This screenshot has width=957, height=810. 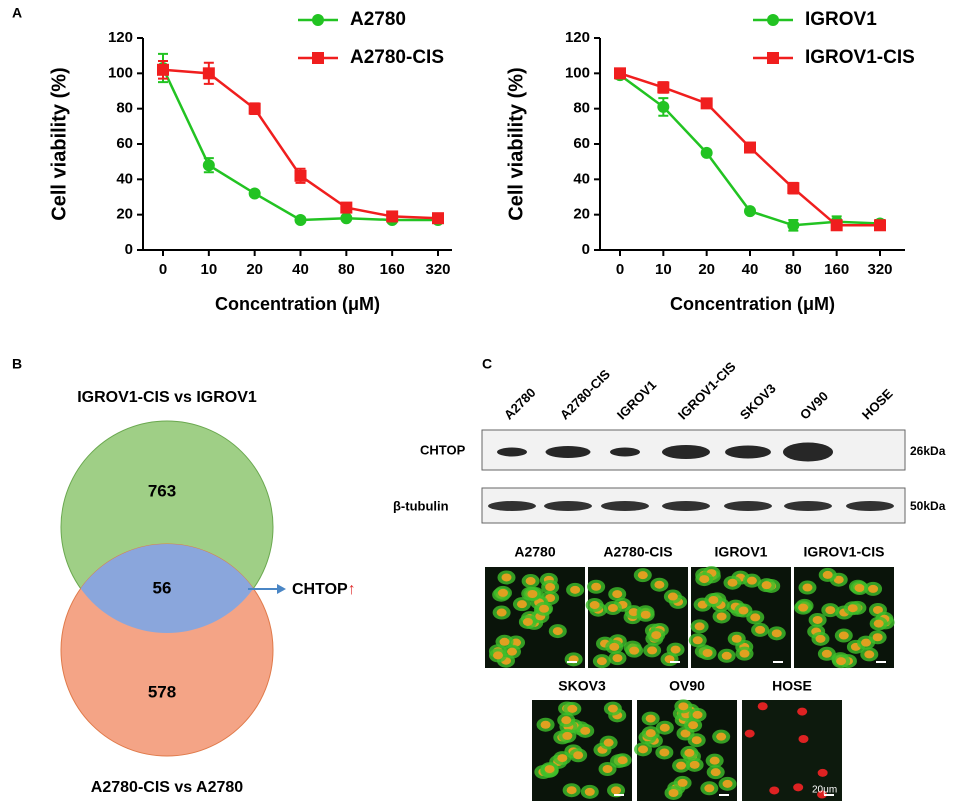 I want to click on x-tick-label: 20, so click(x=706, y=269).